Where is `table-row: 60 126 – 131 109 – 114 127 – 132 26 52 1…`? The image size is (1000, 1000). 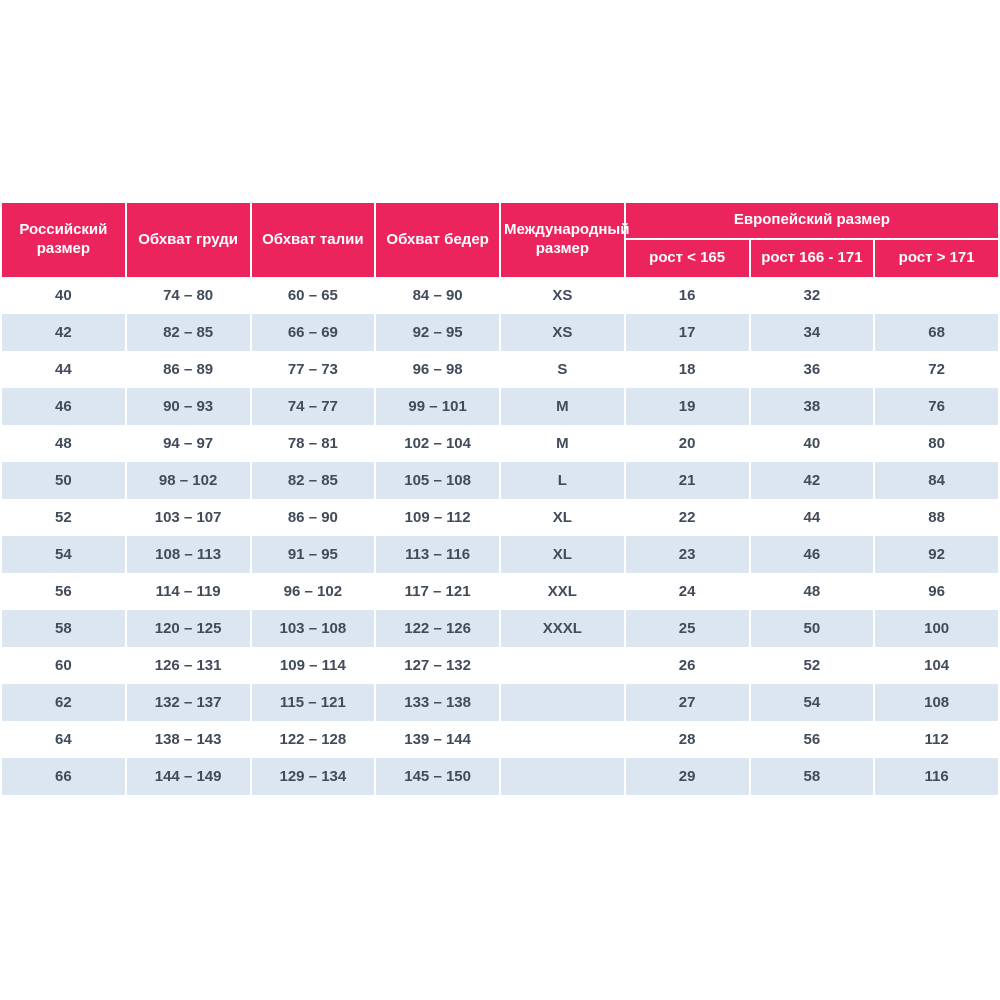
table-row: 60 126 – 131 109 – 114 127 – 132 26 52 1… is located at coordinates (500, 665).